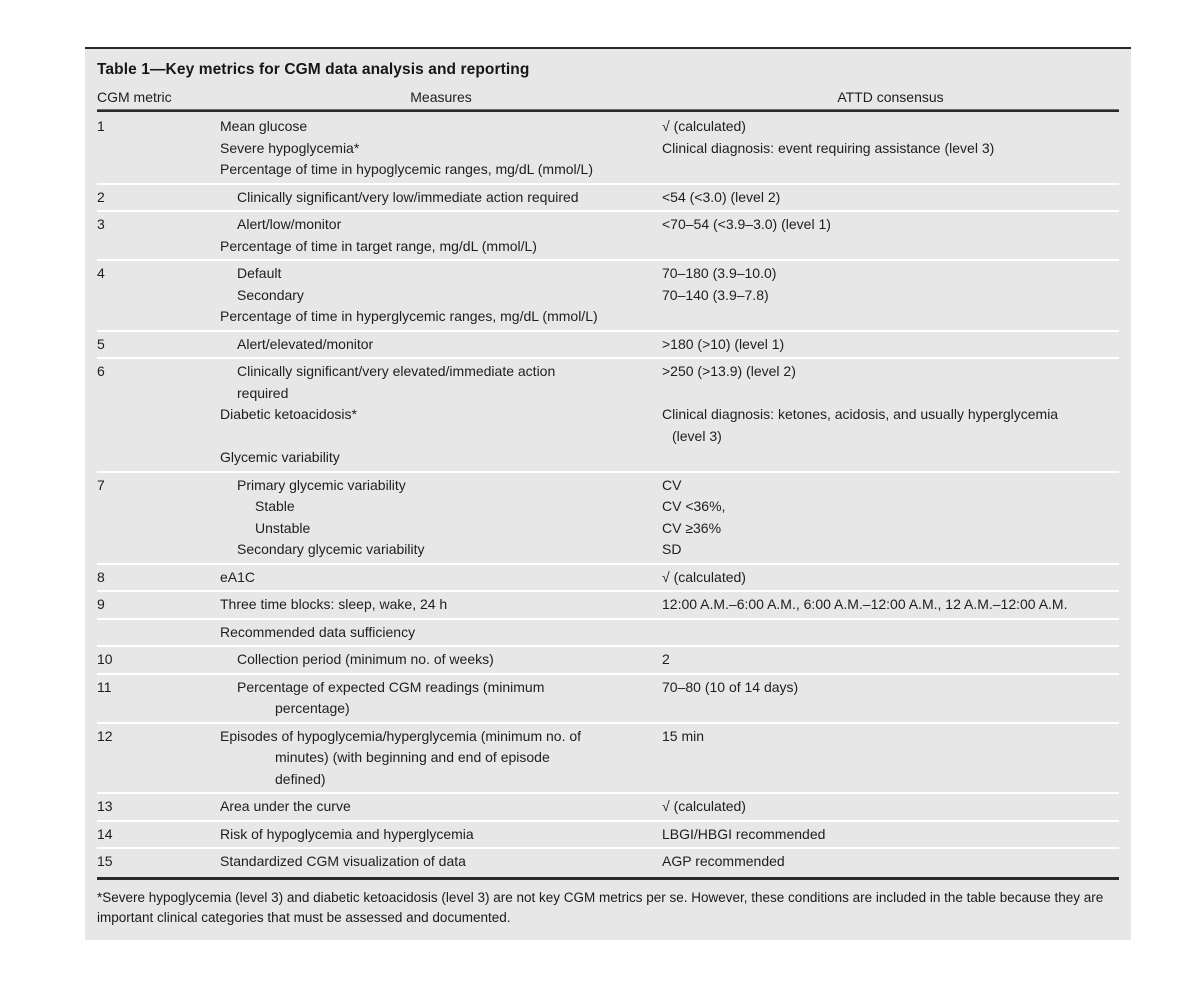 The width and height of the screenshot is (1200, 981). I want to click on table-line: Stable CV <36%,, so click(669, 507).